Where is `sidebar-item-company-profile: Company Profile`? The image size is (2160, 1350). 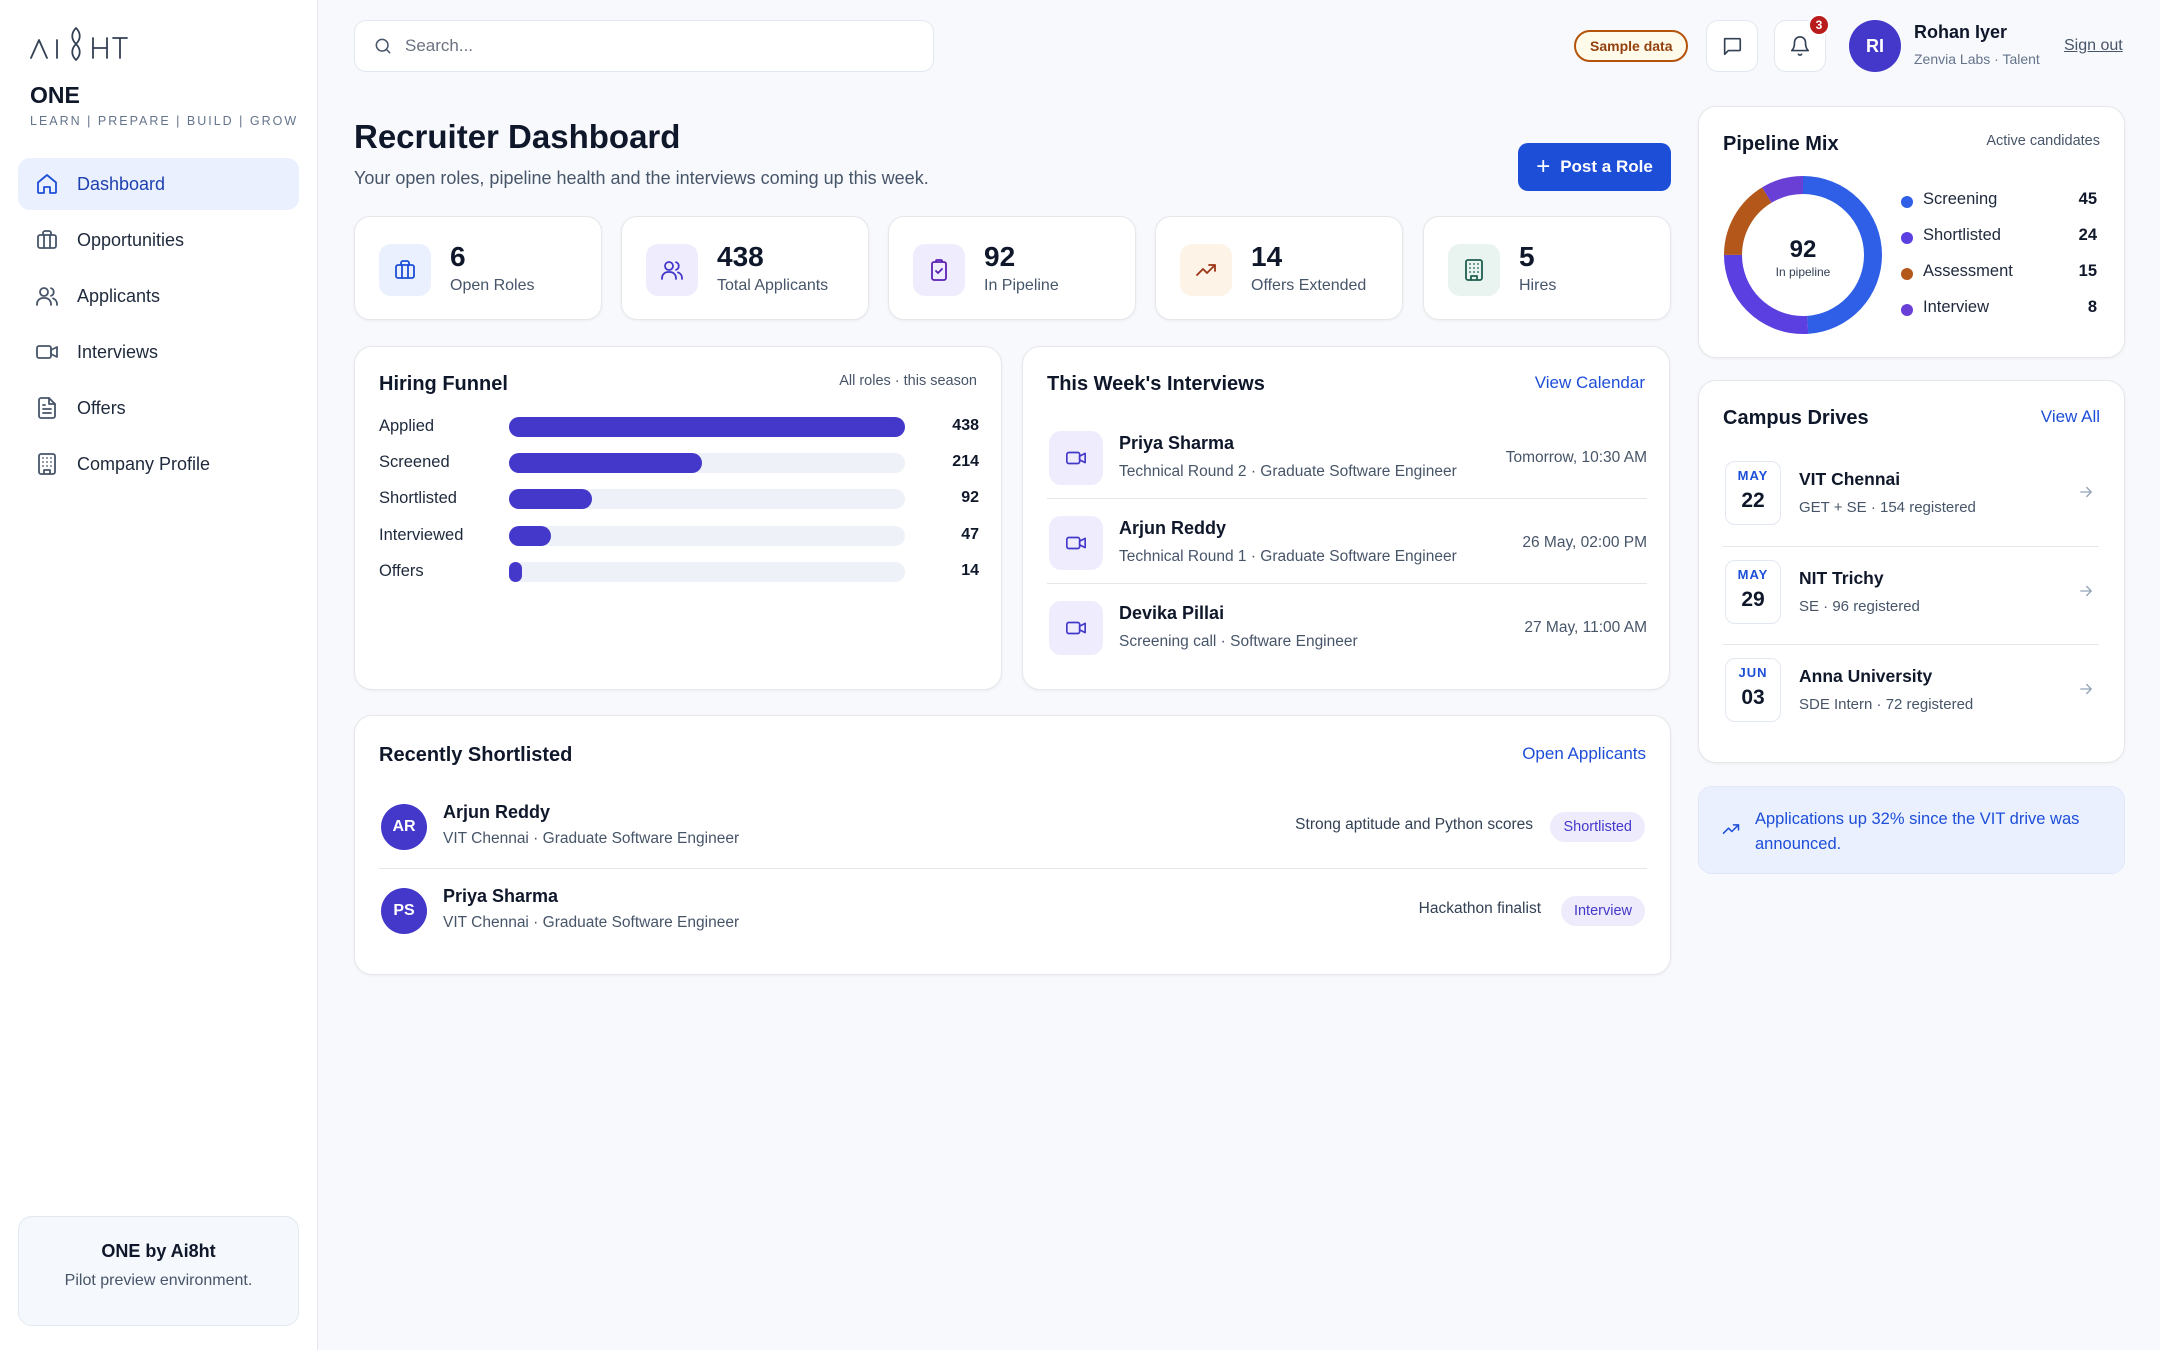
sidebar-item-company-profile: Company Profile is located at coordinates (158, 464).